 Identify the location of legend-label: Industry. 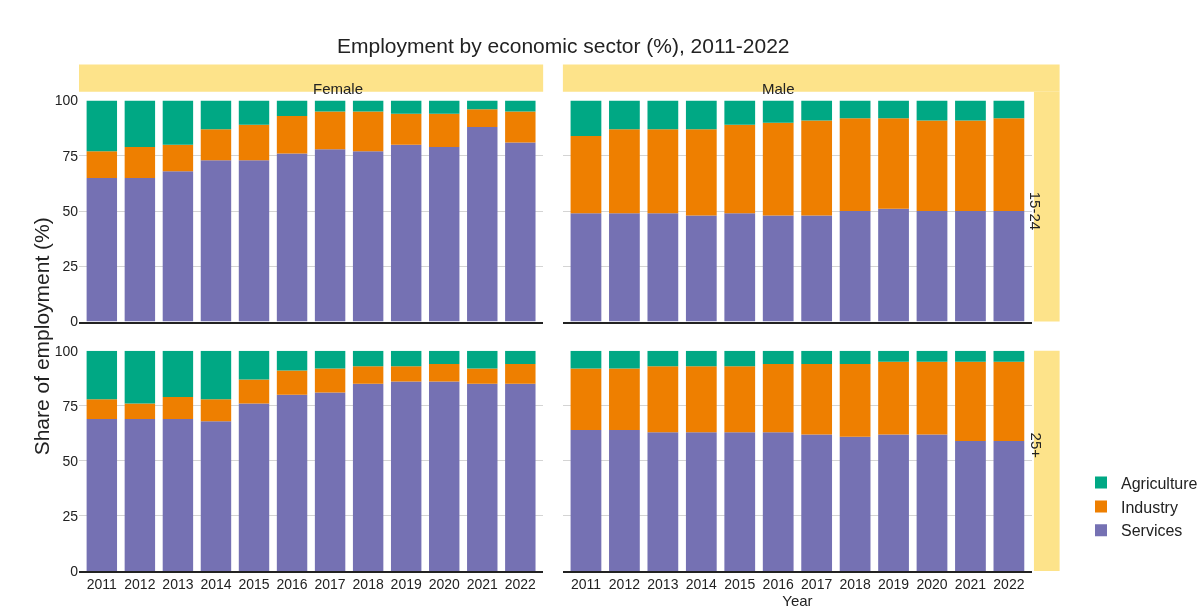
(1149, 507).